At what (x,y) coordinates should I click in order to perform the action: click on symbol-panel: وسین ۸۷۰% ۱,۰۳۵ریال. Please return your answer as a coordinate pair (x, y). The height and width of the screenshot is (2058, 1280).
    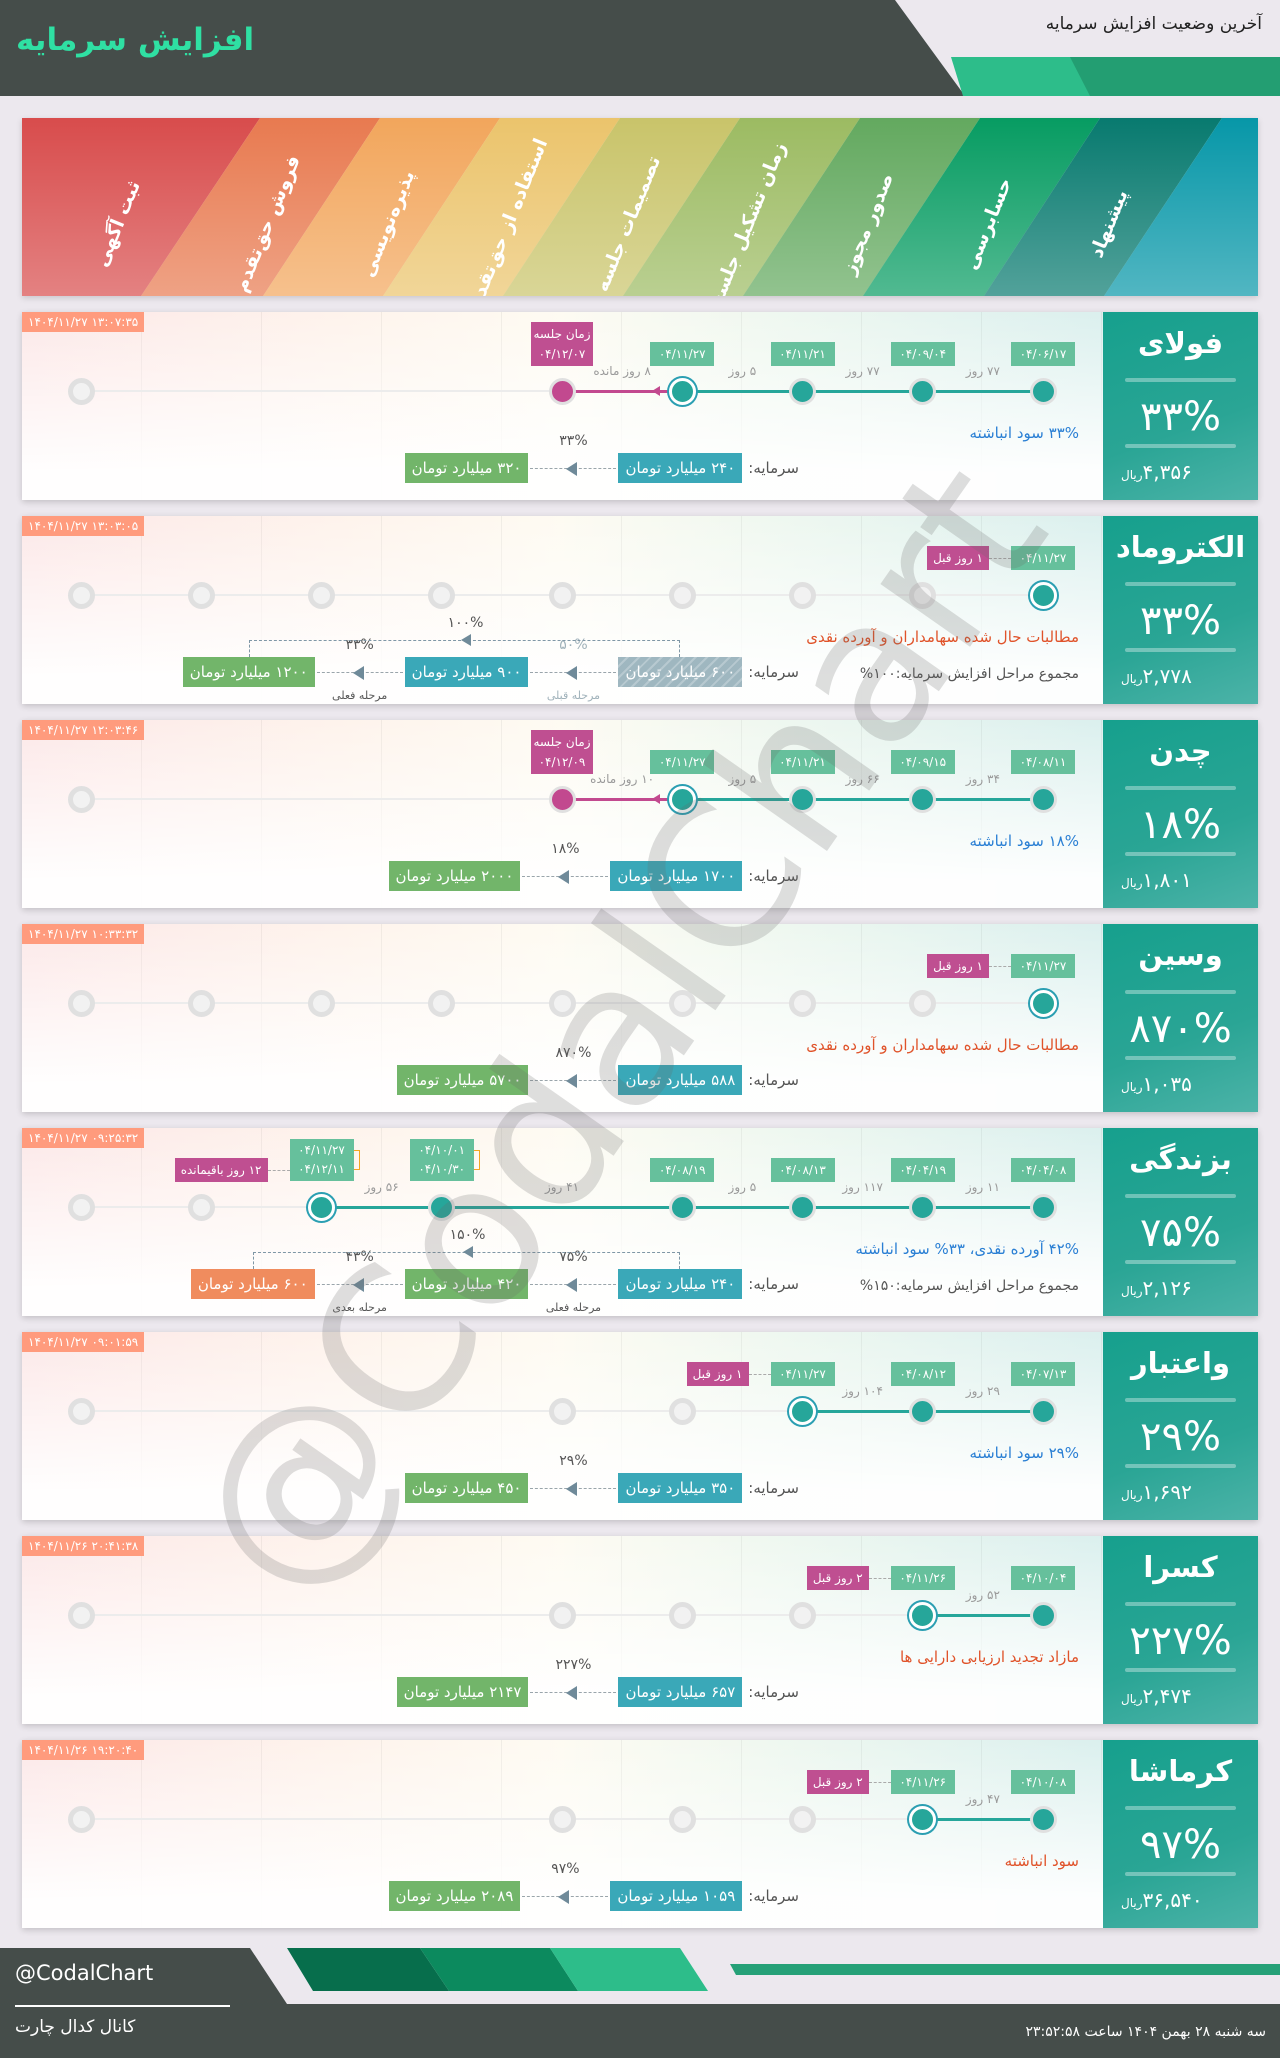
    Looking at the image, I should click on (1180, 1018).